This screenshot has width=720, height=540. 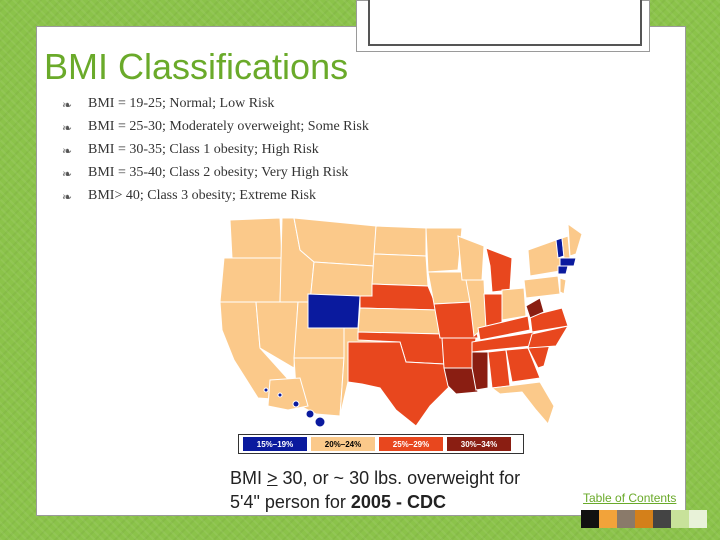 What do you see at coordinates (461, 381) in the screenshot?
I see `state-louisiana` at bounding box center [461, 381].